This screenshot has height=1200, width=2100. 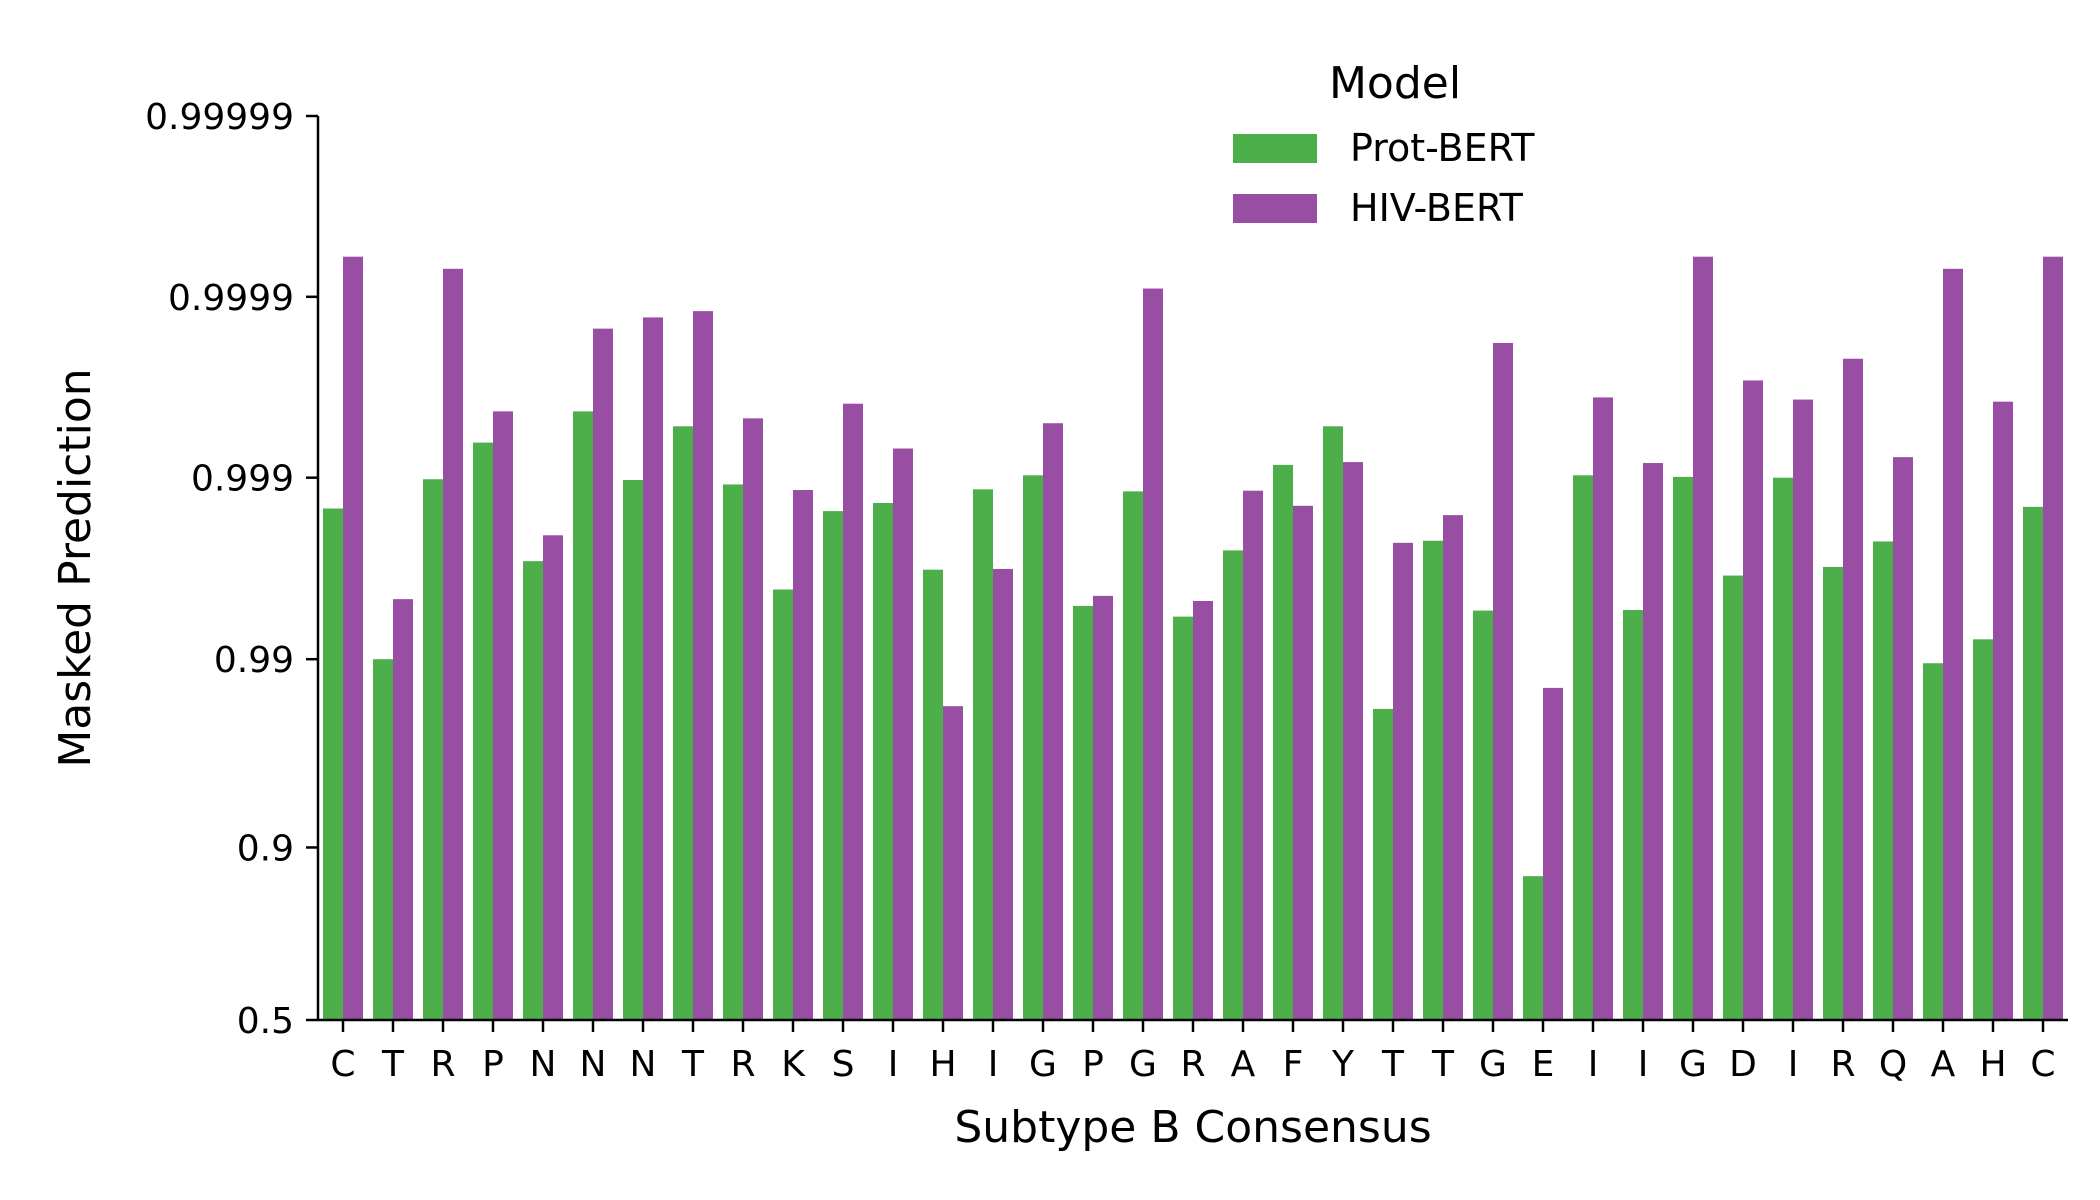 What do you see at coordinates (793, 1064) in the screenshot?
I see `x-tick-label: K` at bounding box center [793, 1064].